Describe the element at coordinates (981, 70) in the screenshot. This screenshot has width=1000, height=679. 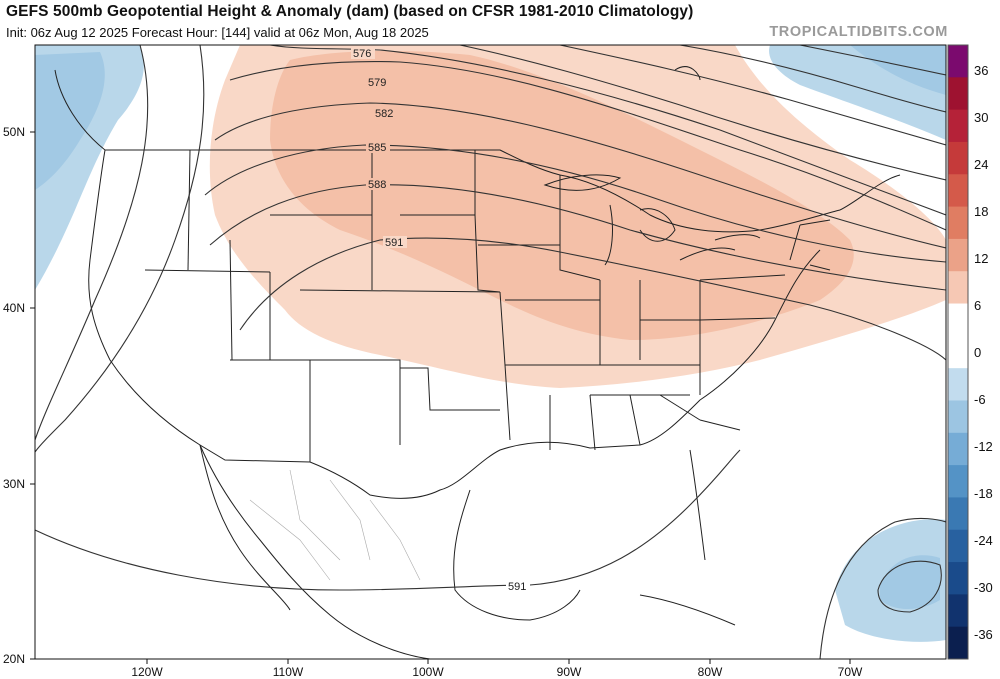
I see `colorbar-tick-label: 36` at that location.